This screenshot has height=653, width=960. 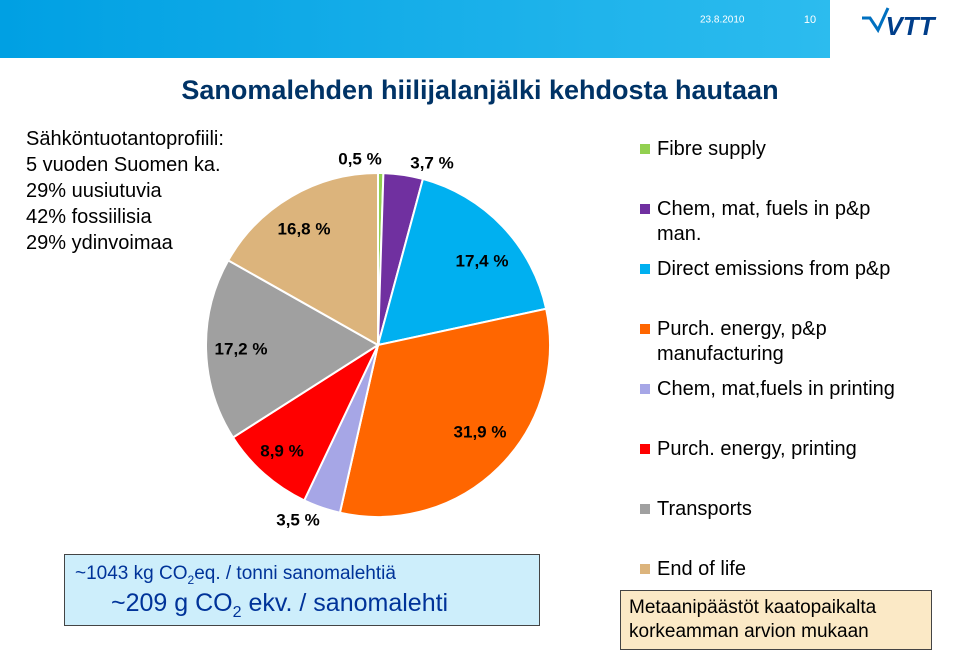 I want to click on data-label: 8,9 %, so click(x=281, y=450).